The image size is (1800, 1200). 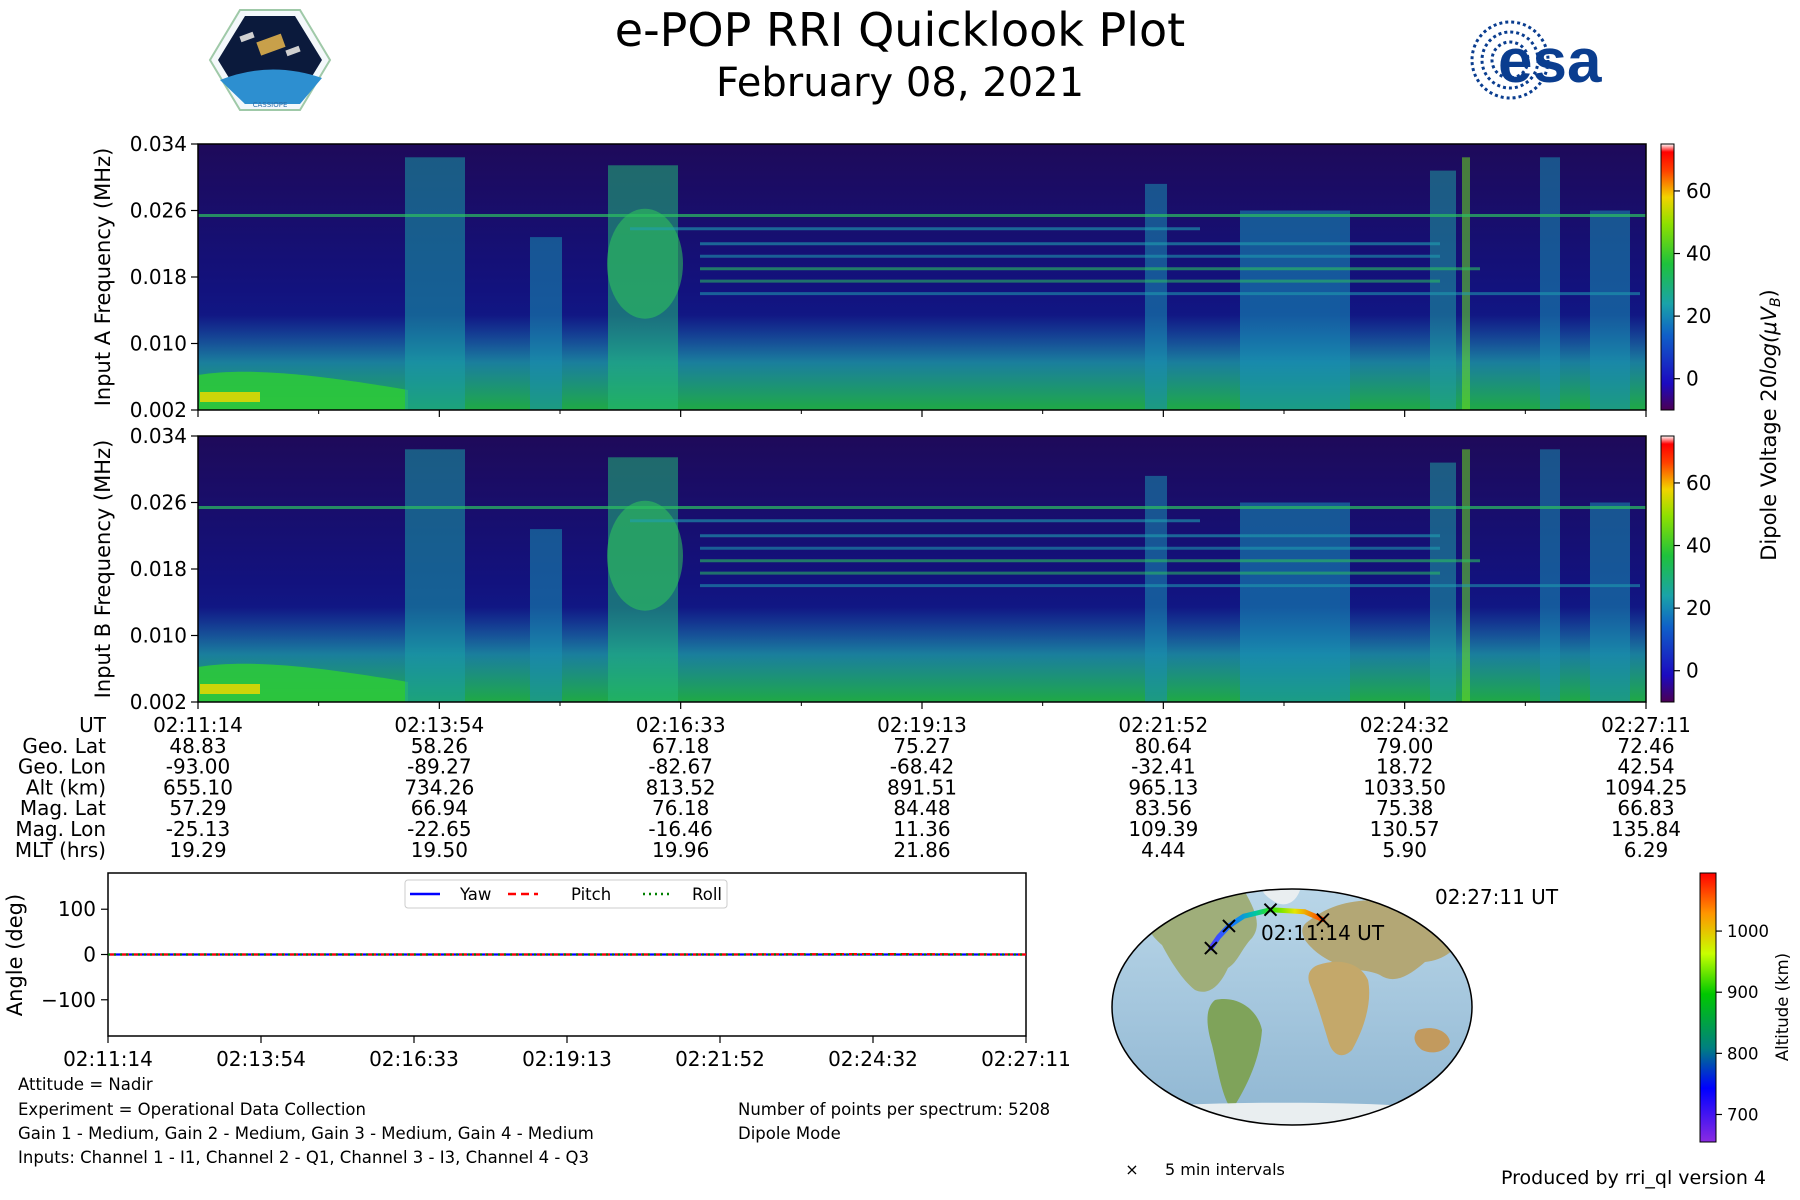 I want to click on ephemeris-row-label: UT, so click(x=93, y=725).